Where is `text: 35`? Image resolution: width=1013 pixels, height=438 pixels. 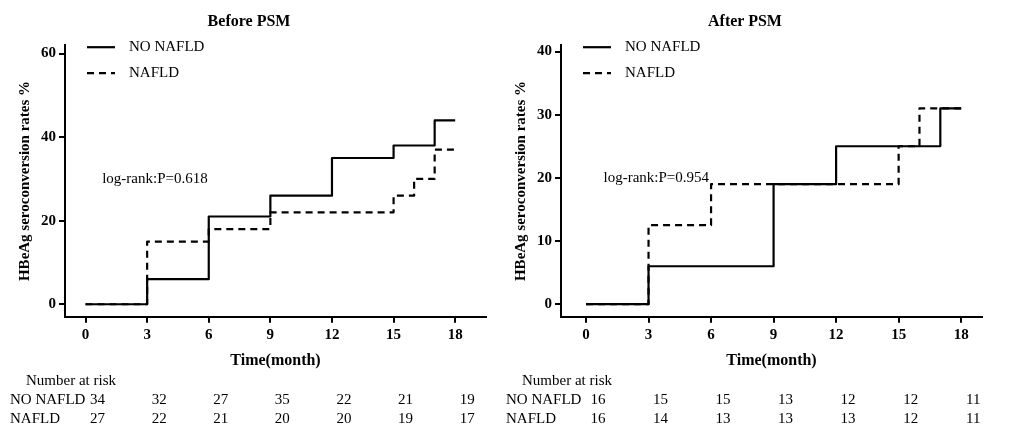
text: 35 is located at coordinates (282, 398).